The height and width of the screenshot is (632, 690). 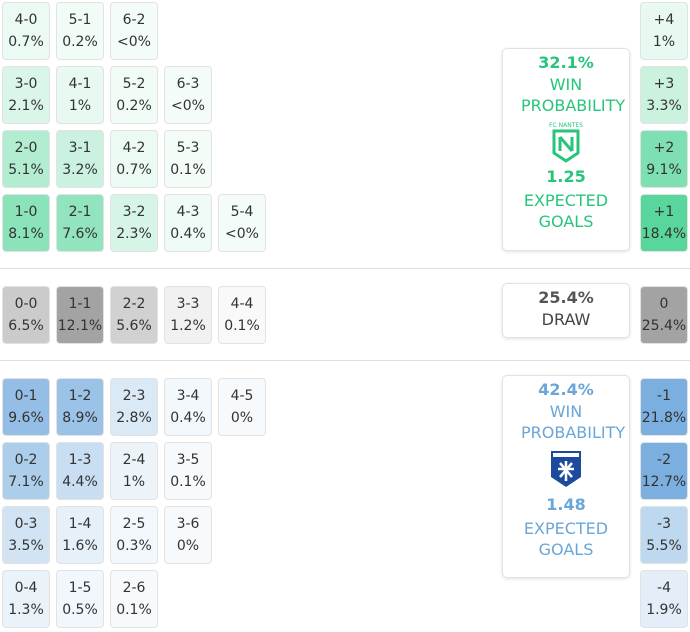 What do you see at coordinates (26, 460) in the screenshot?
I see `score: 0-2` at bounding box center [26, 460].